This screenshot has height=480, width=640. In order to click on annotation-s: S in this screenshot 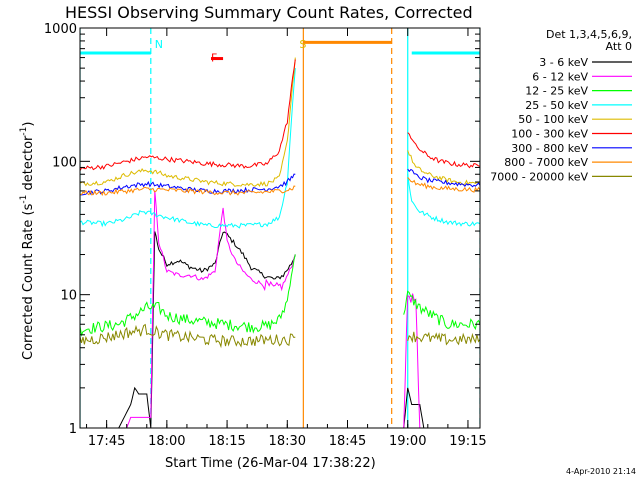, I will do `click(302, 44)`.